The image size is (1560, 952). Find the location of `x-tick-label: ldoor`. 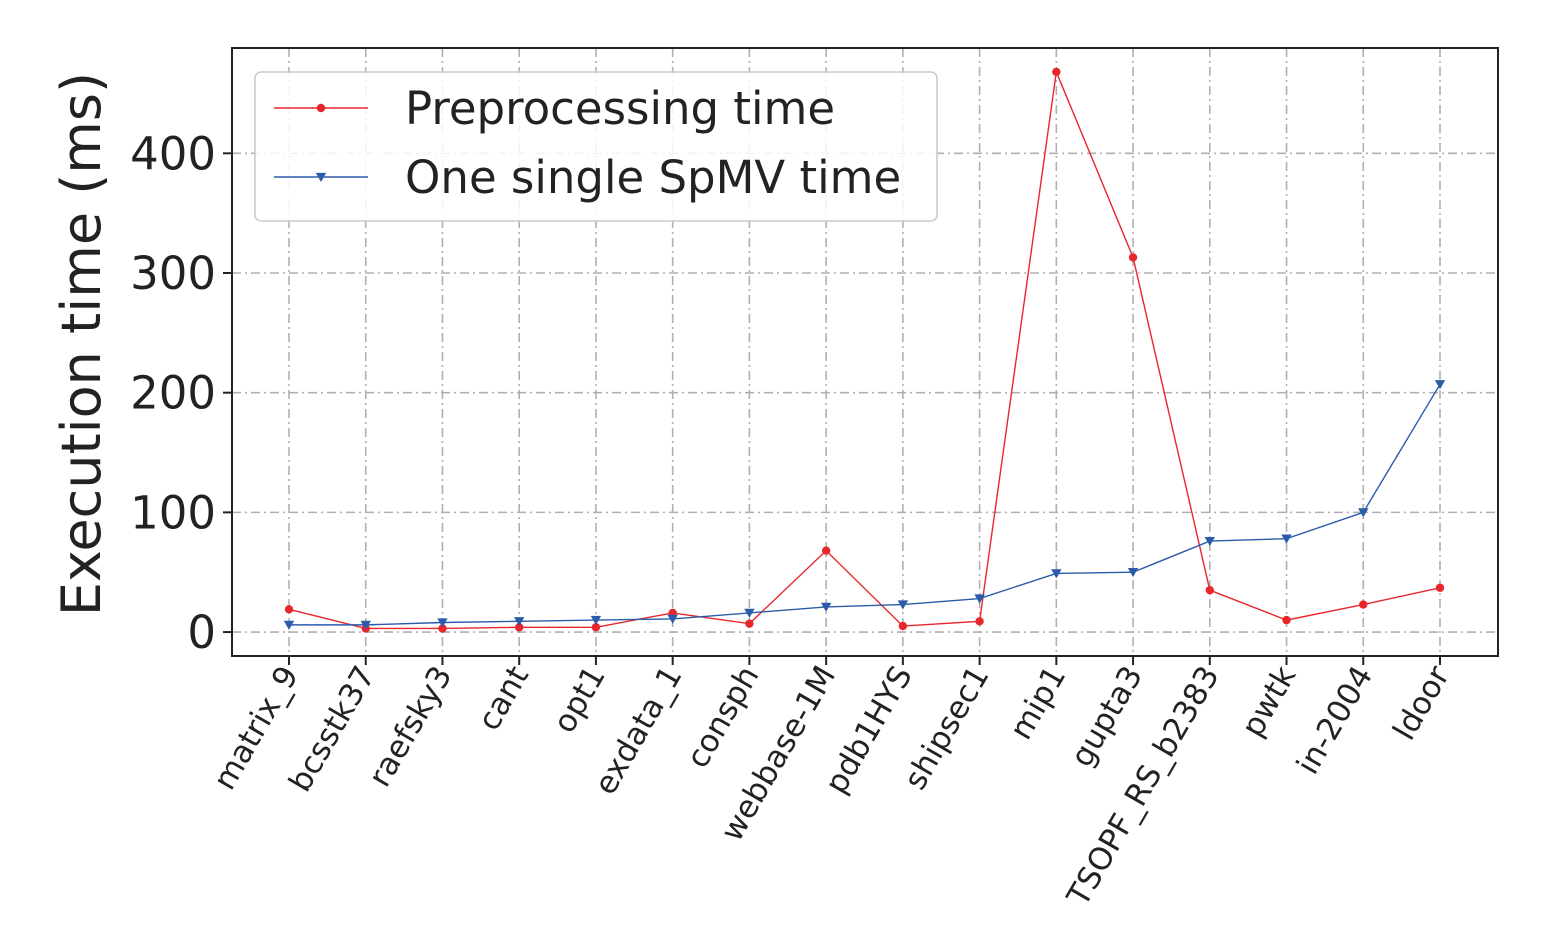

x-tick-label: ldoor is located at coordinates (1421, 703).